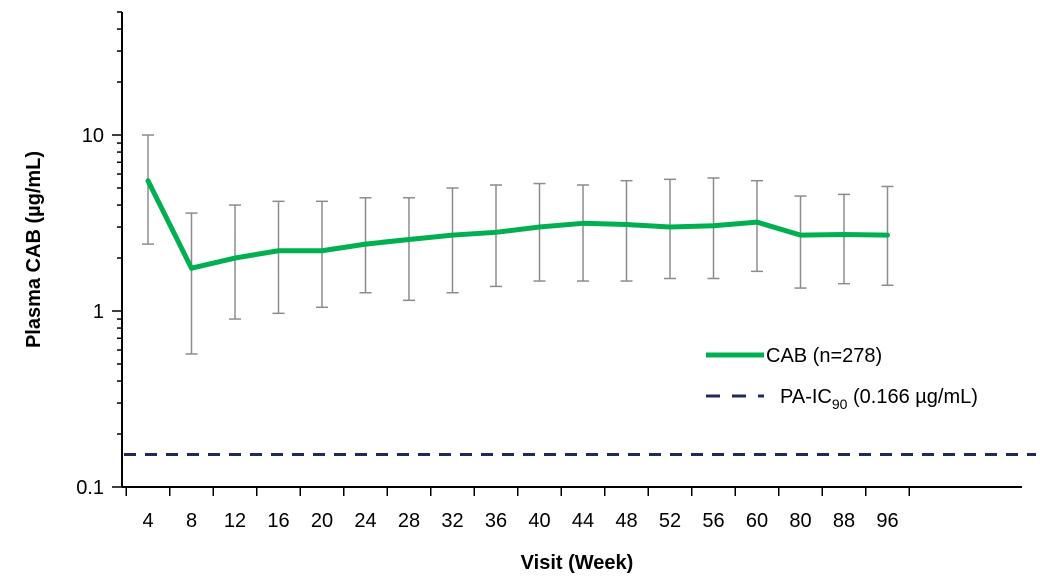 The image size is (1040, 577). What do you see at coordinates (34, 249) in the screenshot?
I see `y-axis-title: Plasma CAB (µg/mL)` at bounding box center [34, 249].